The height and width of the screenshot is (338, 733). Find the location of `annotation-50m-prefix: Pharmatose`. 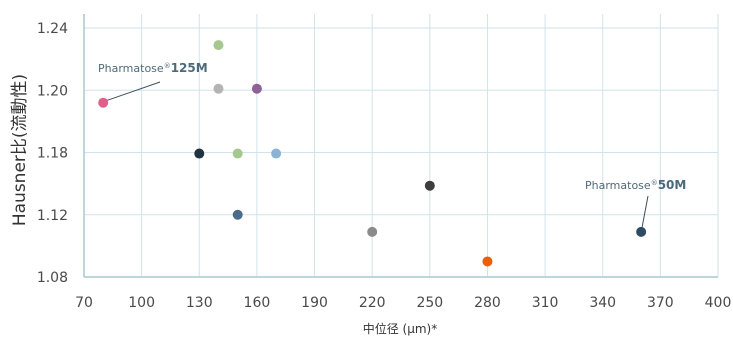

annotation-50m-prefix: Pharmatose is located at coordinates (618, 185).